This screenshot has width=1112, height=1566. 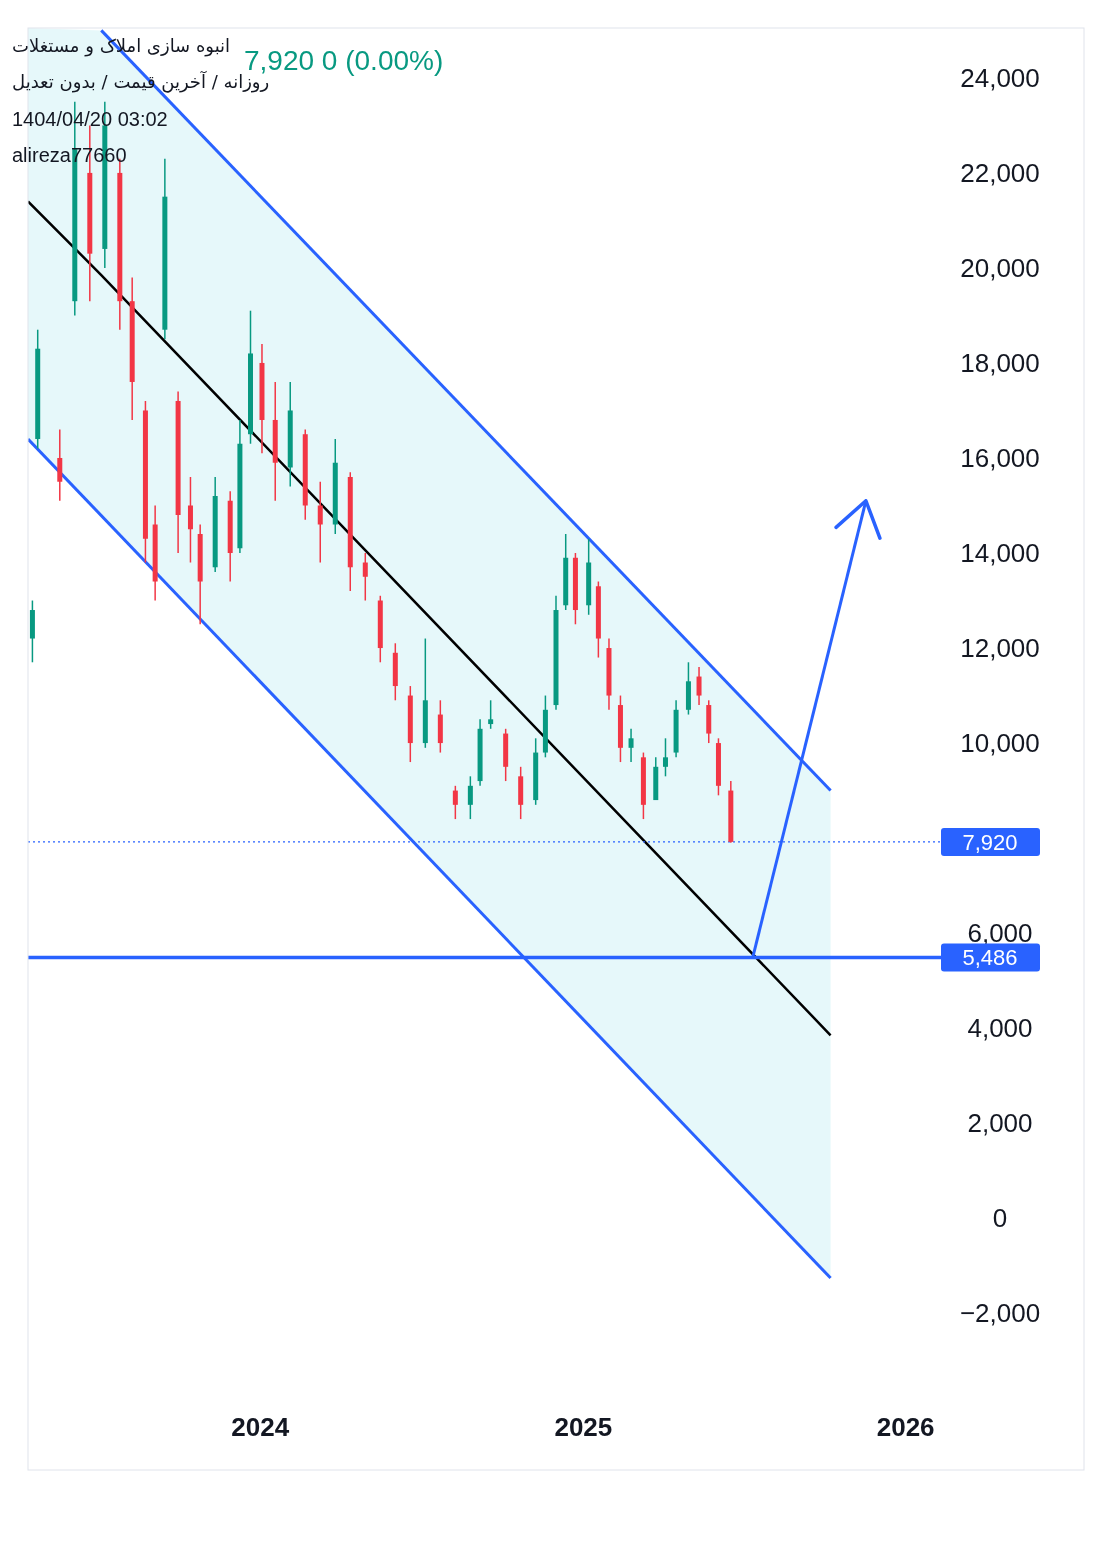 What do you see at coordinates (344, 60) in the screenshot?
I see `annotation: 7,920 0 (0.00%)` at bounding box center [344, 60].